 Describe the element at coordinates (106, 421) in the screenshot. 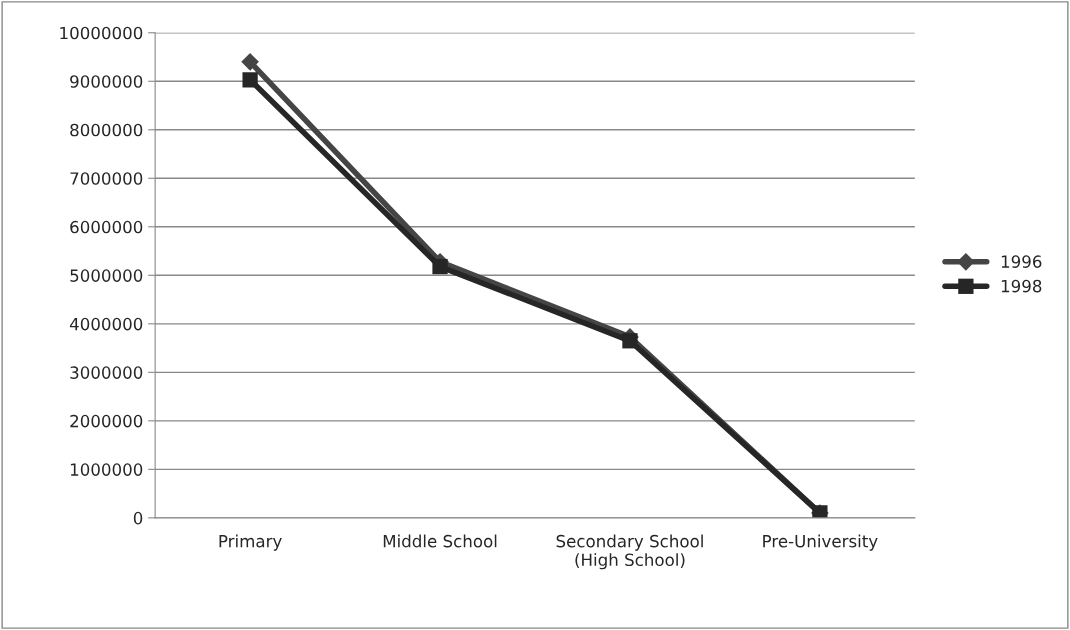

I see `y-tick-label: 2000000` at that location.